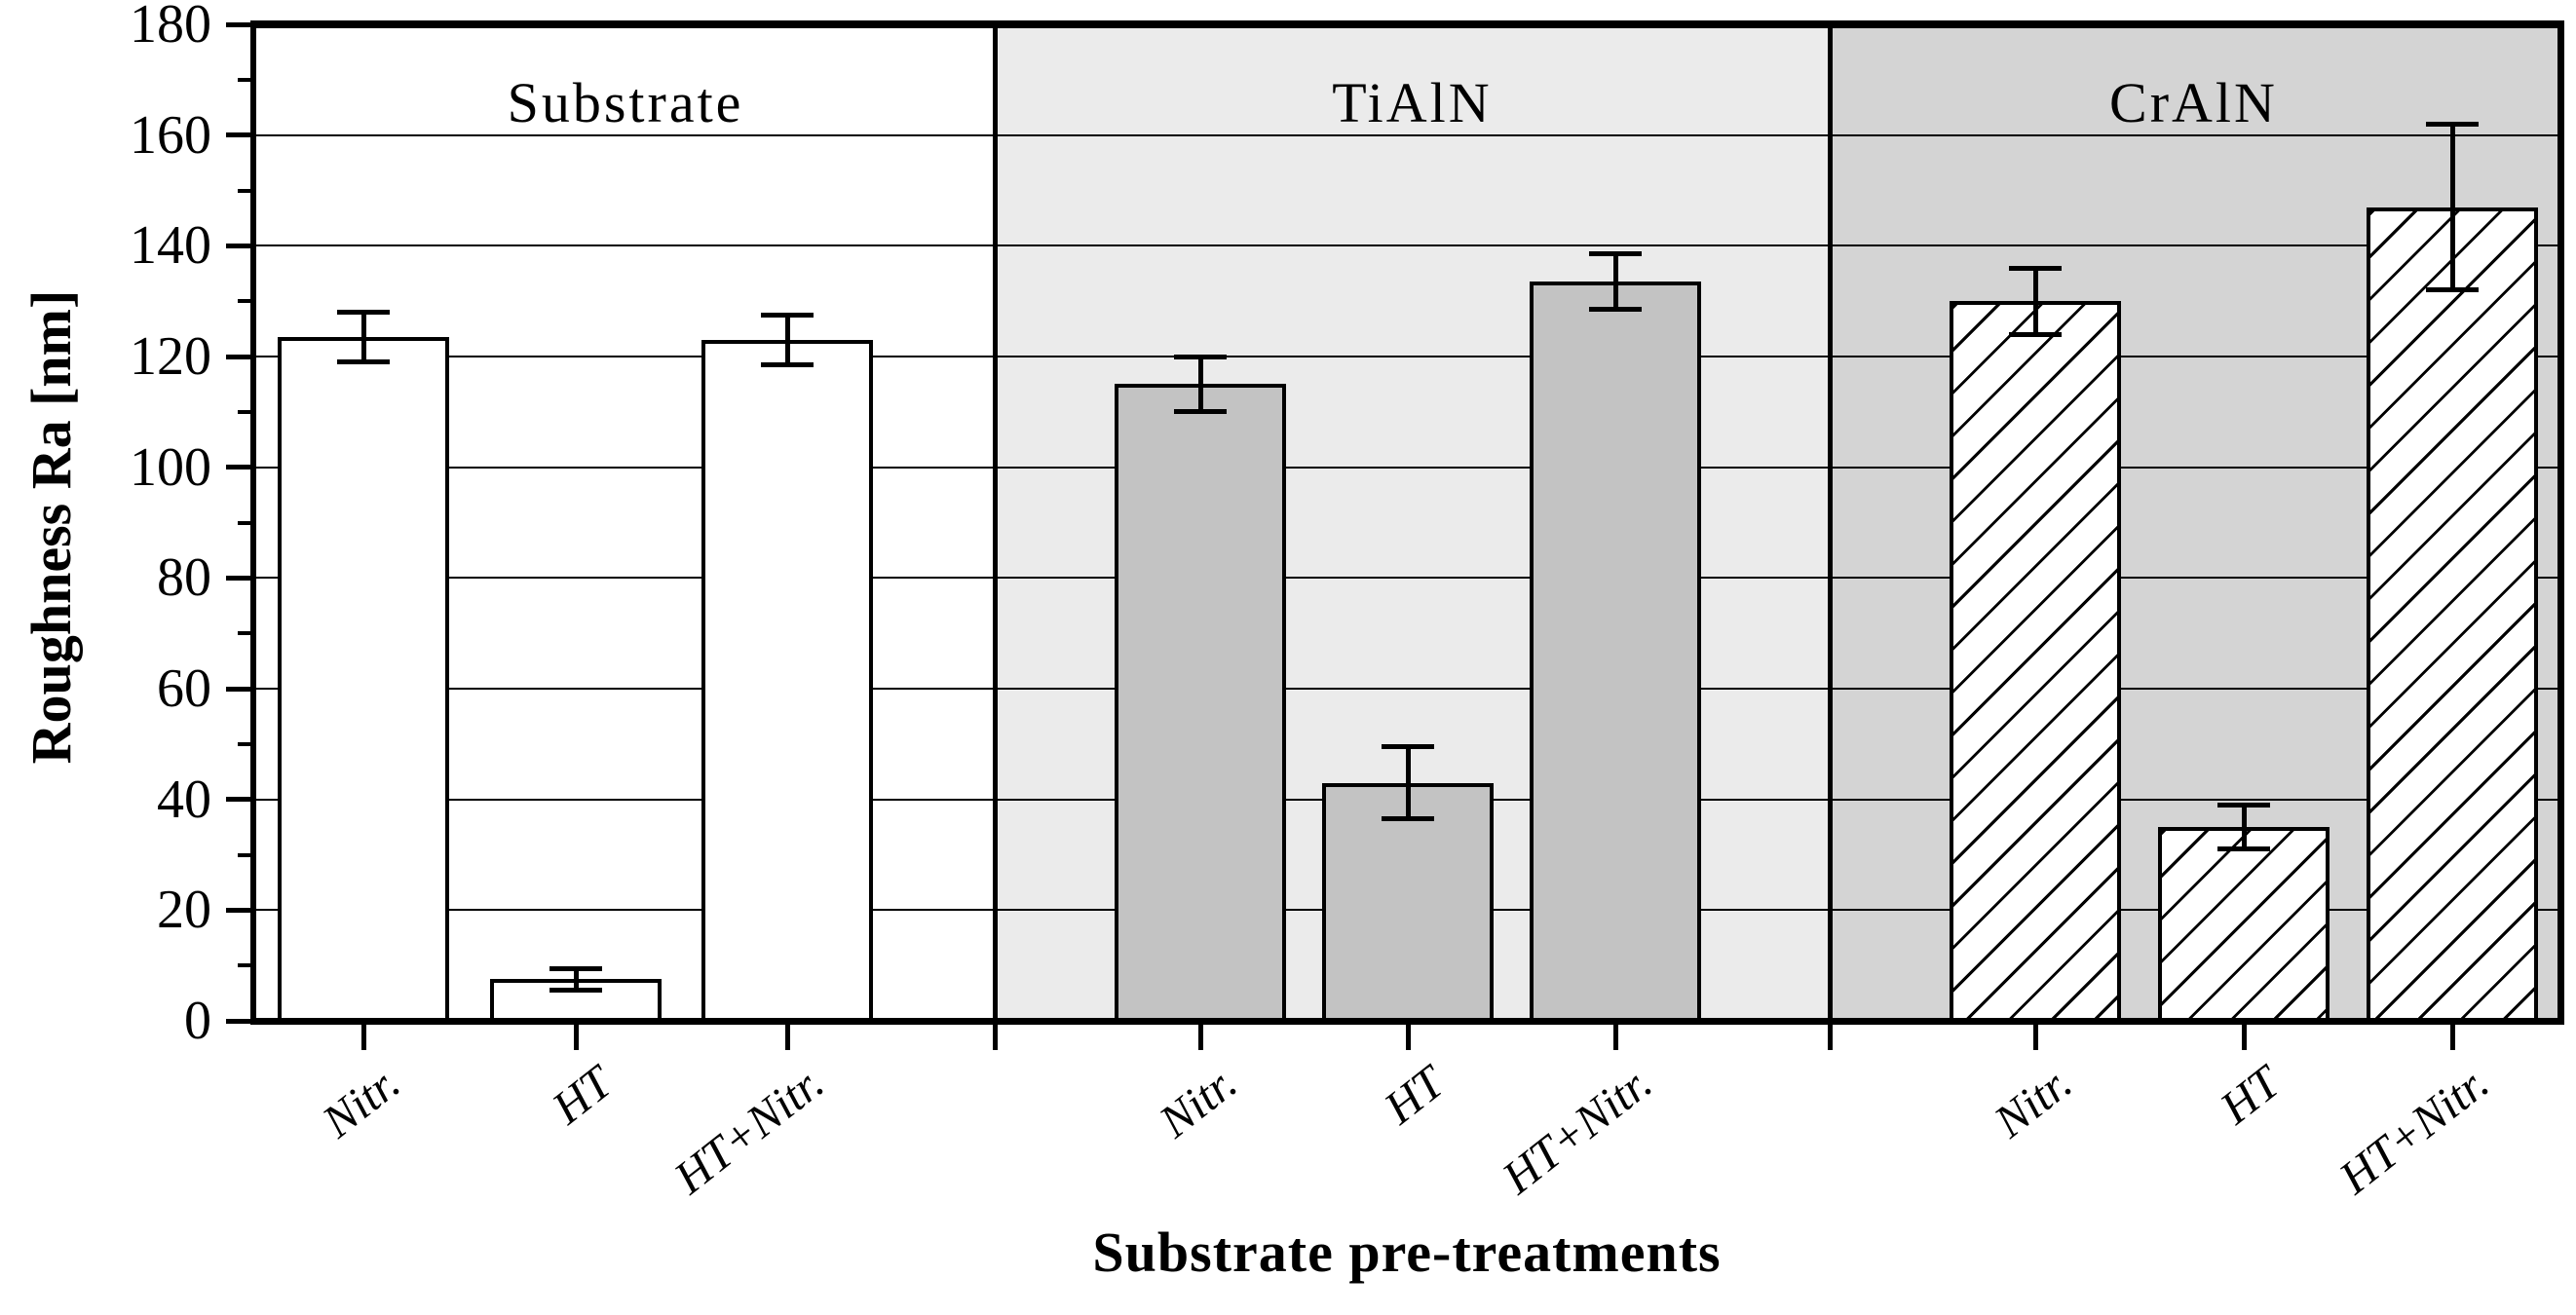 The width and height of the screenshot is (2576, 1315). Describe the element at coordinates (170, 27) in the screenshot. I see `y-tick-label: 180` at that location.